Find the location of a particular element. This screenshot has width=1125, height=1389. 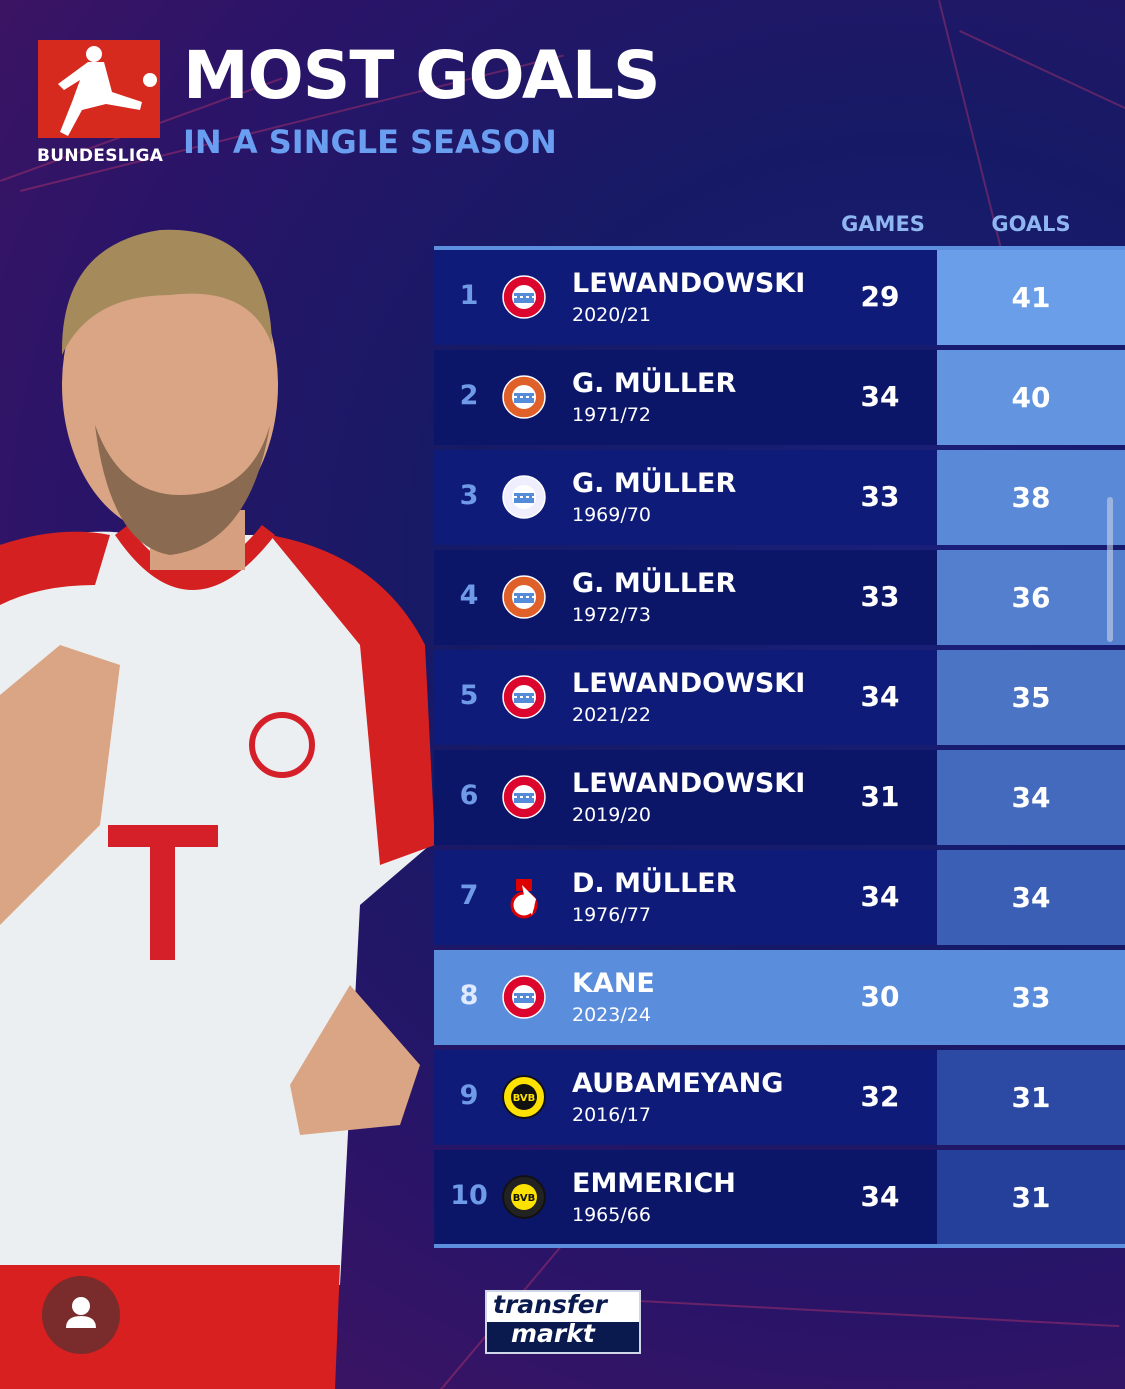

logo-line1: transfer is located at coordinates (550, 1304).